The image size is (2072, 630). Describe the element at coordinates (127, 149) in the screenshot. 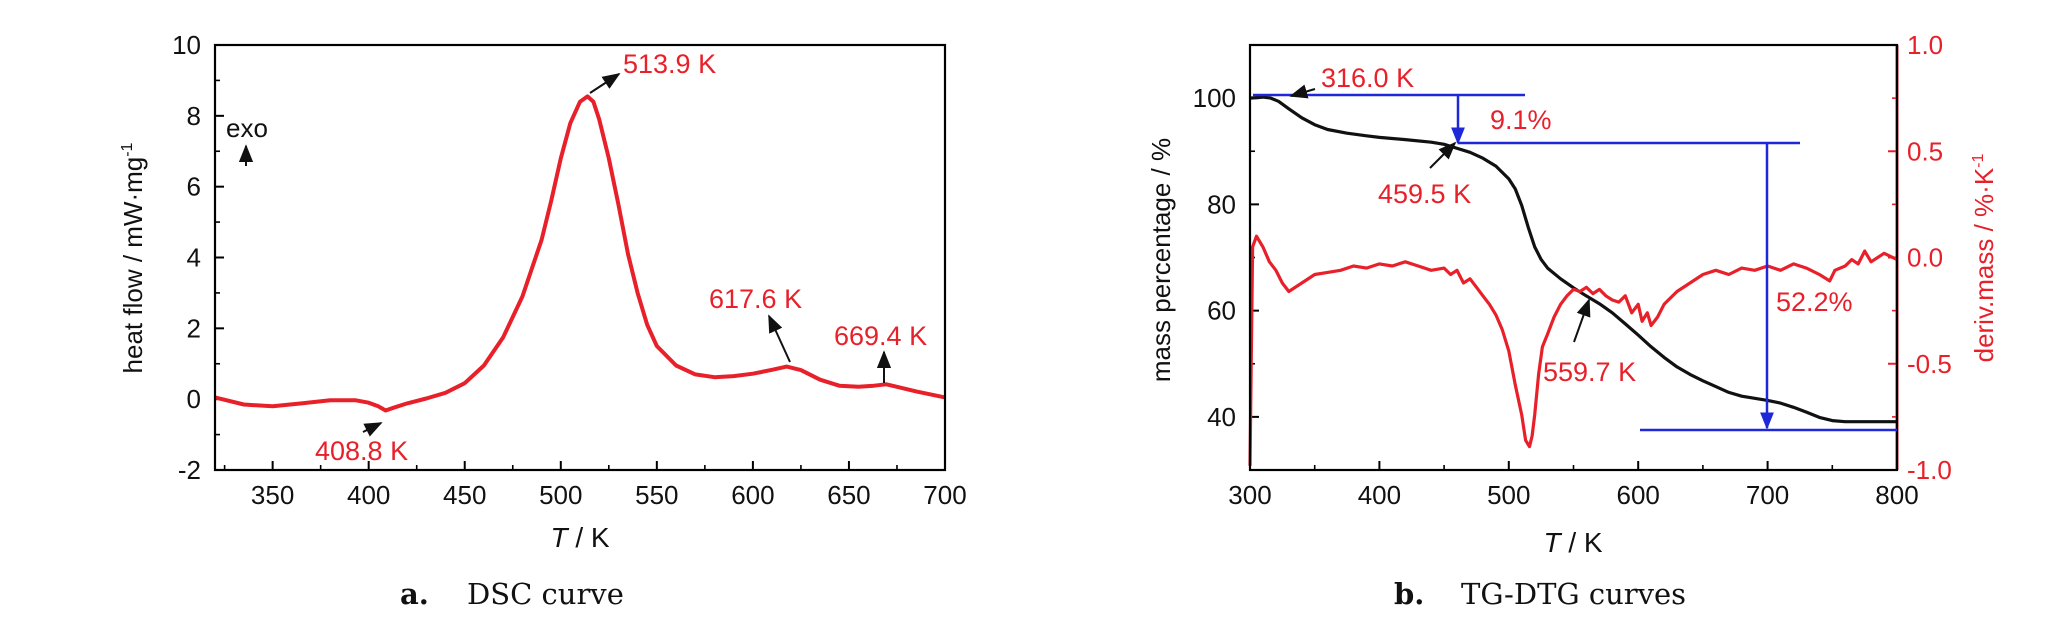

I see `dsc-y-axis-title-sup: -1` at that location.